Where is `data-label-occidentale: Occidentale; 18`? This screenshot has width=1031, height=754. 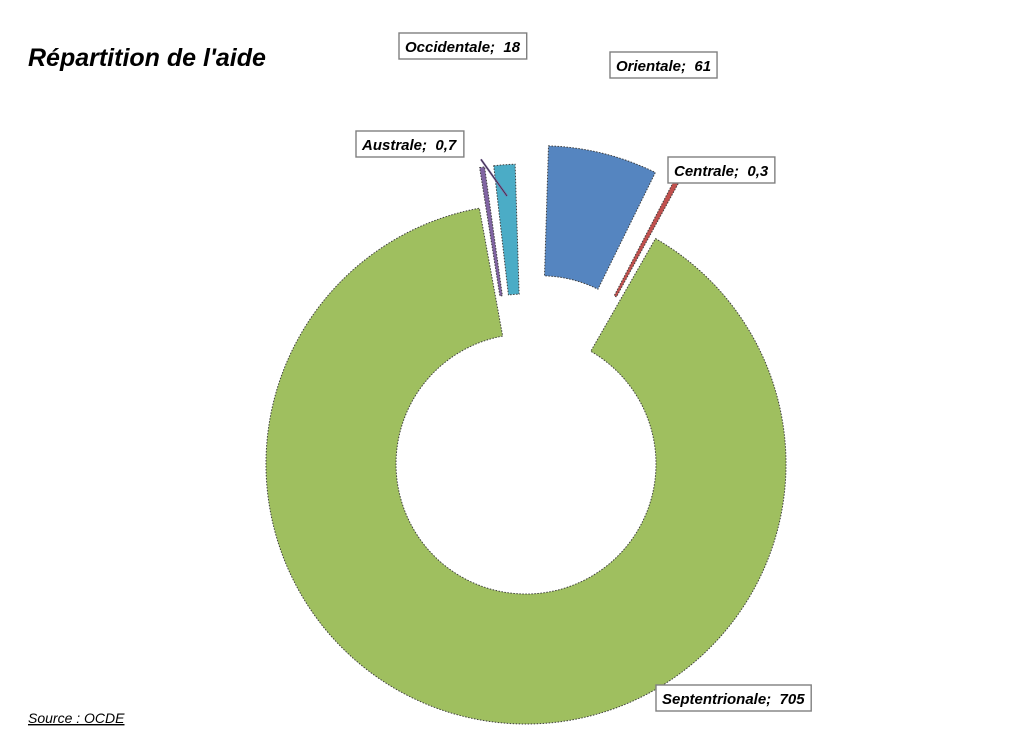
data-label-occidentale: Occidentale; 18 is located at coordinates (463, 46).